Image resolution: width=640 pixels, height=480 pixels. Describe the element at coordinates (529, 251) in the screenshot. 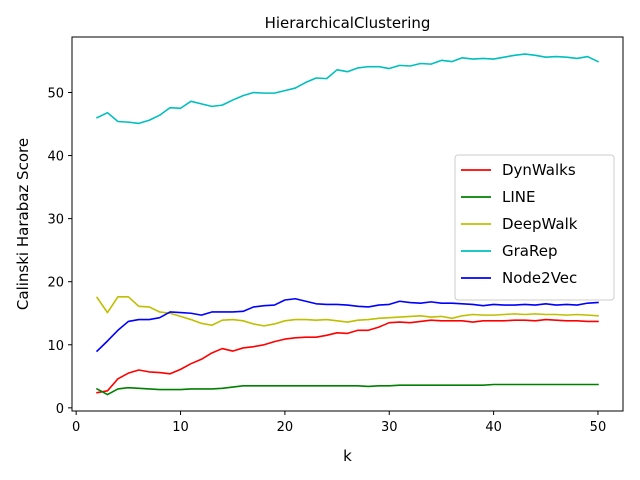

I see `legend-label: GraRep` at that location.